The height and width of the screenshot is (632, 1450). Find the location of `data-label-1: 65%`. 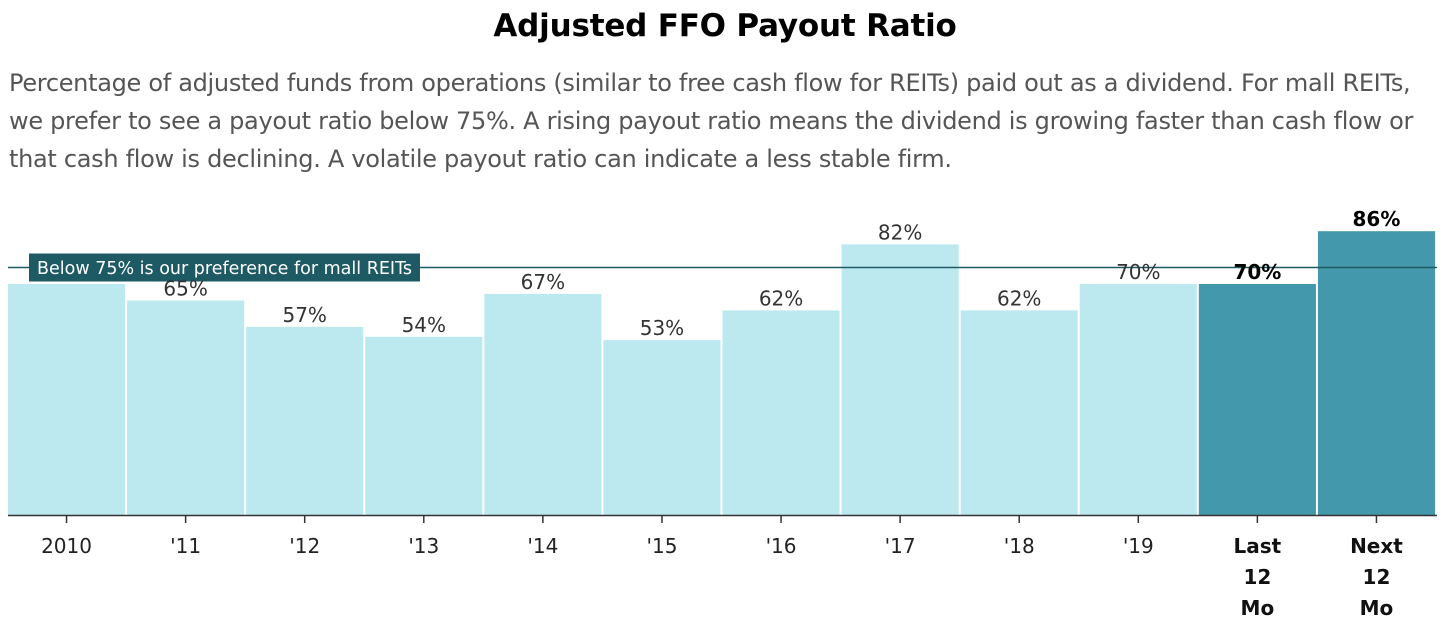

data-label-1: 65% is located at coordinates (185, 289).